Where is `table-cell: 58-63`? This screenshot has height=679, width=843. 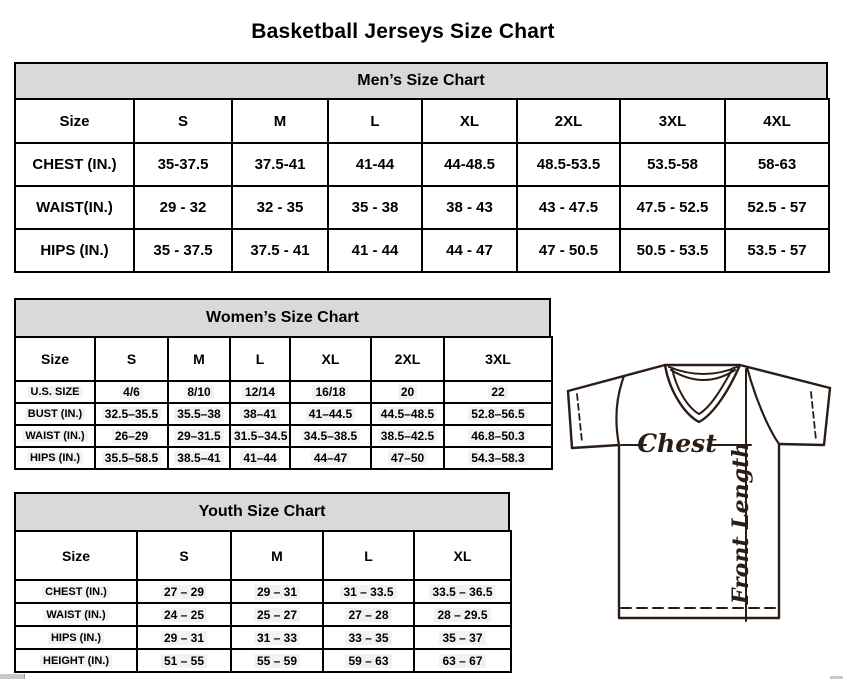
table-cell: 58-63 is located at coordinates (777, 164).